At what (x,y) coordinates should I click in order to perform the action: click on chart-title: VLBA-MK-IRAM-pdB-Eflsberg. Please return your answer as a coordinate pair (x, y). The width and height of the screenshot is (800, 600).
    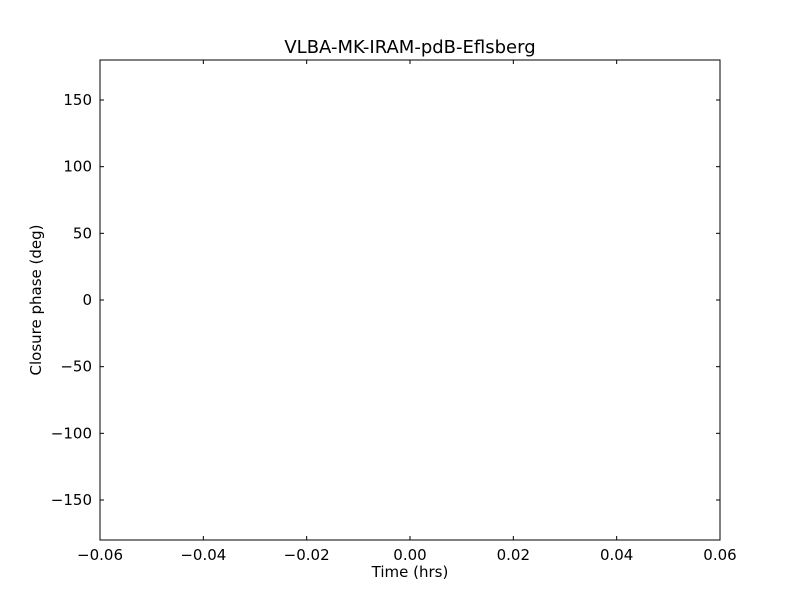
    Looking at the image, I should click on (409, 47).